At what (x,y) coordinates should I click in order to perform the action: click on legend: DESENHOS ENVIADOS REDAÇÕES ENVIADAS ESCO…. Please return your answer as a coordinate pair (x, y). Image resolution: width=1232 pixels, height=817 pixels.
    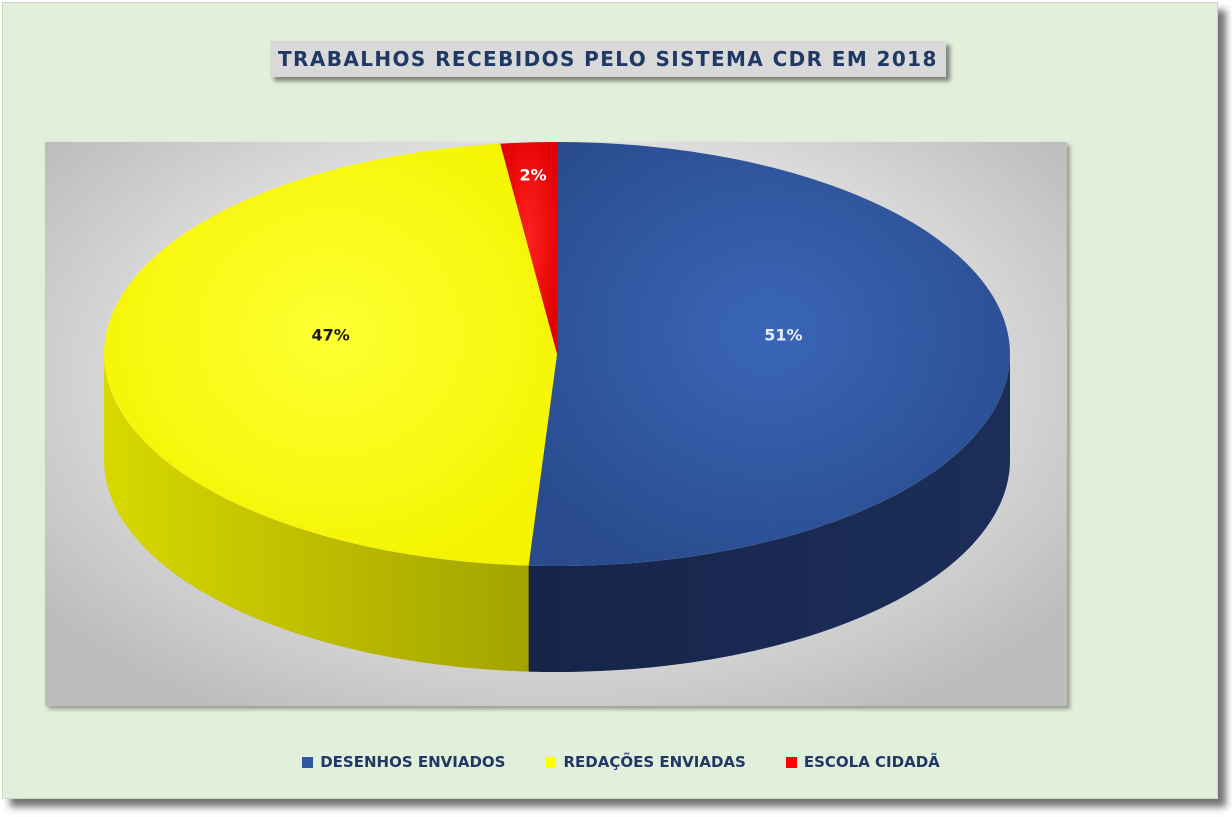
    Looking at the image, I should click on (616, 762).